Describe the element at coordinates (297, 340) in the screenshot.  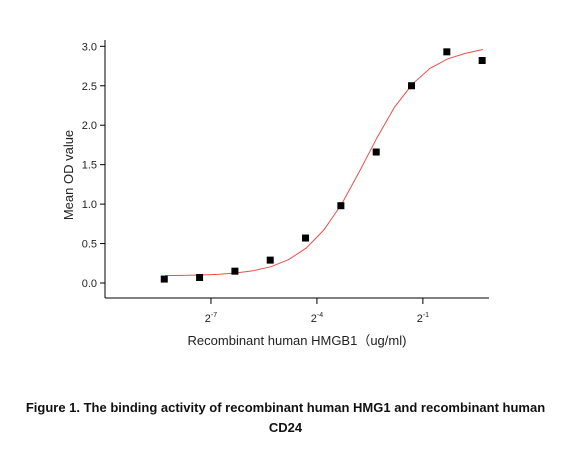
I see `x-axis-label: Recombinant human HMGB1（ug/ml)` at that location.